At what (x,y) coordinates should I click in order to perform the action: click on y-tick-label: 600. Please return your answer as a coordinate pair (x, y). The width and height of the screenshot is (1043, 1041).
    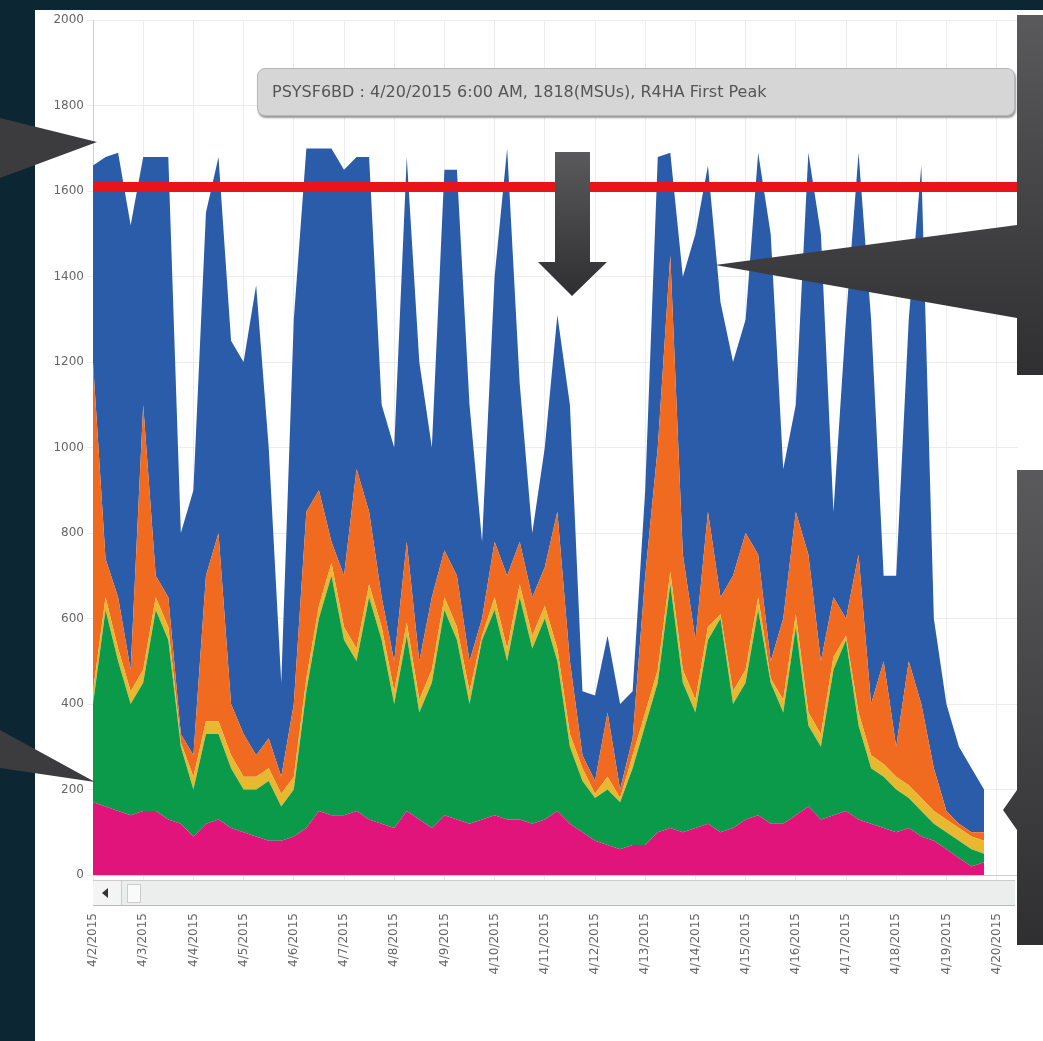
    Looking at the image, I should click on (72, 617).